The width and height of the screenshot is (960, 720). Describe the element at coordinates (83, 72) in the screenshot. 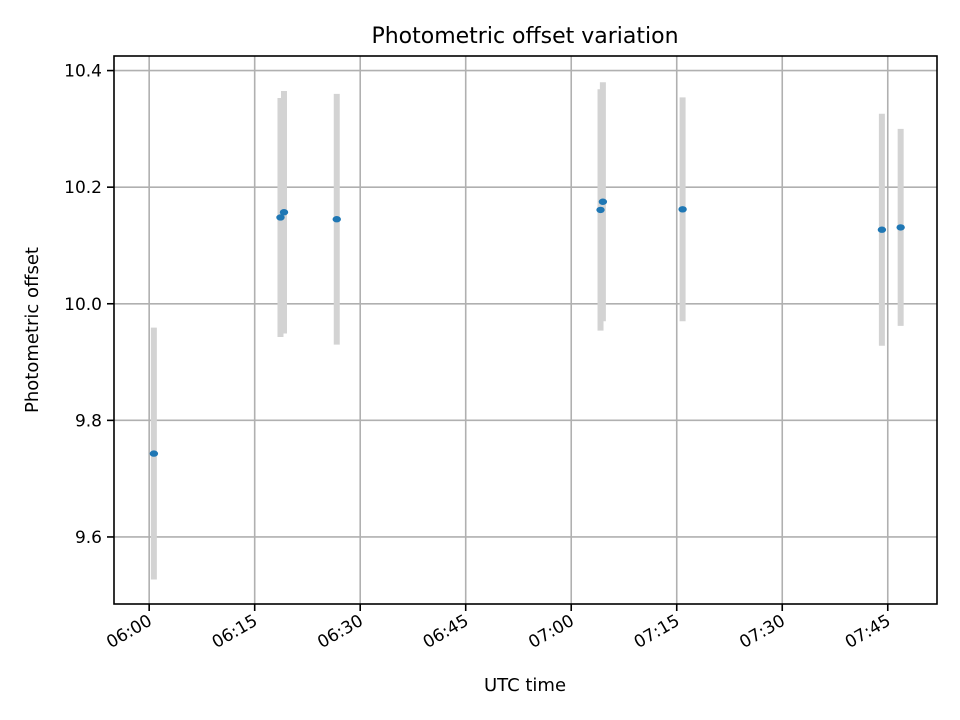

I see `y-tick-label: 10.4` at that location.